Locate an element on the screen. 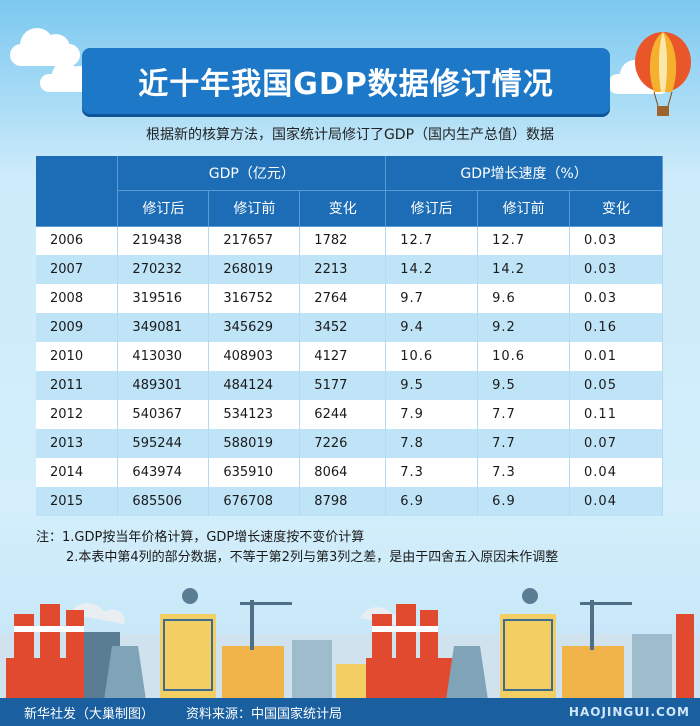 This screenshot has width=700, height=726. value-cell: 217657 is located at coordinates (254, 240).